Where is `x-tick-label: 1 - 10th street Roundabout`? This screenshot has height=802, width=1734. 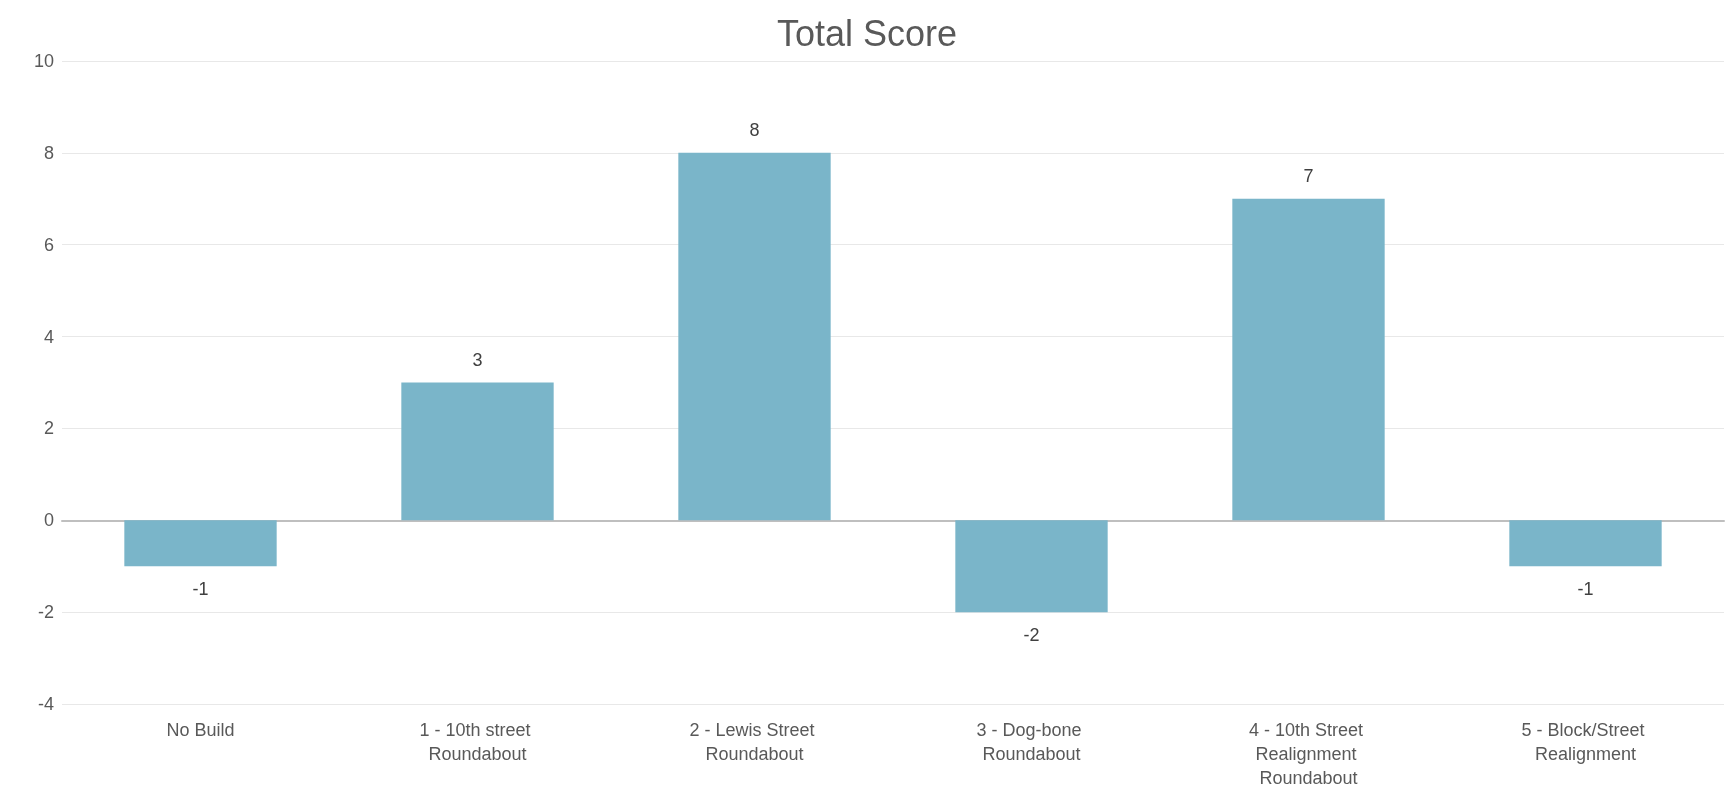 x-tick-label: 1 - 10th street Roundabout is located at coordinates (477, 742).